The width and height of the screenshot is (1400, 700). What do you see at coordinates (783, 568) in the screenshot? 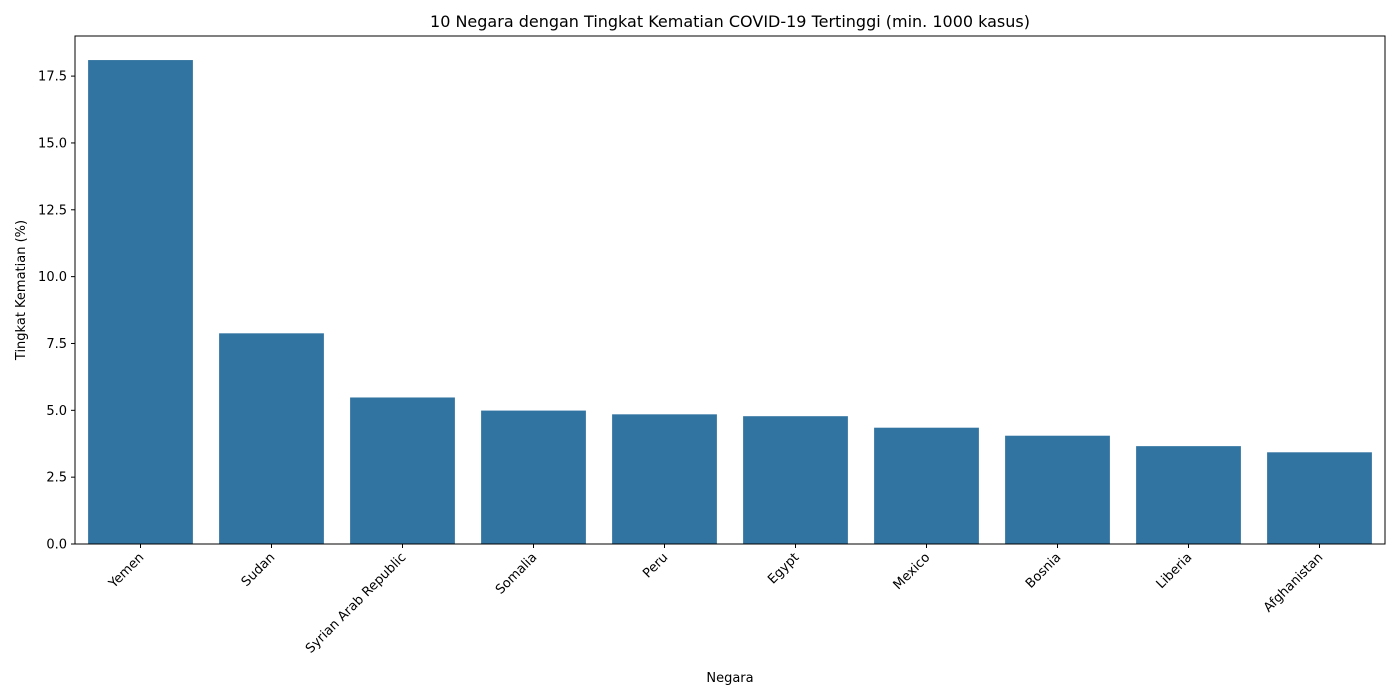
I see `x-tick-label: Egypt` at bounding box center [783, 568].